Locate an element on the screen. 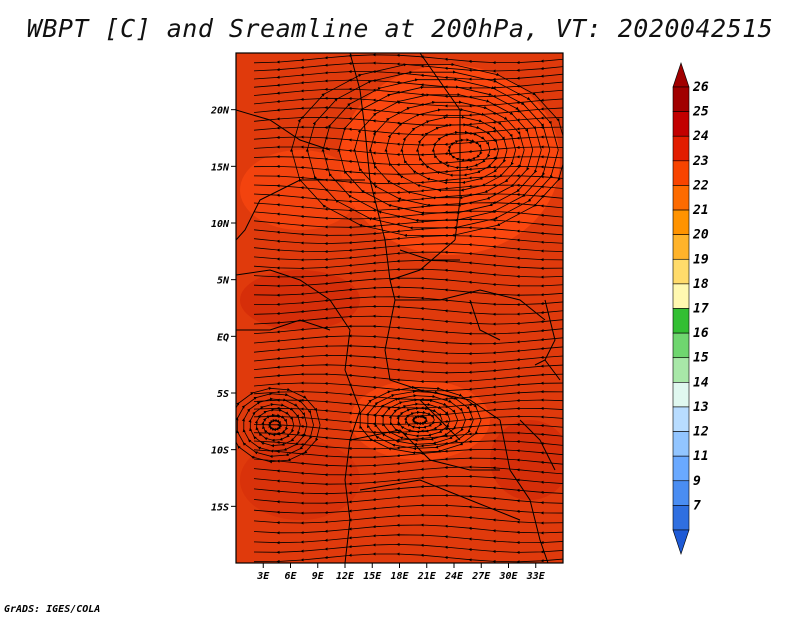  colorbar-label: 22 is located at coordinates (700, 185).